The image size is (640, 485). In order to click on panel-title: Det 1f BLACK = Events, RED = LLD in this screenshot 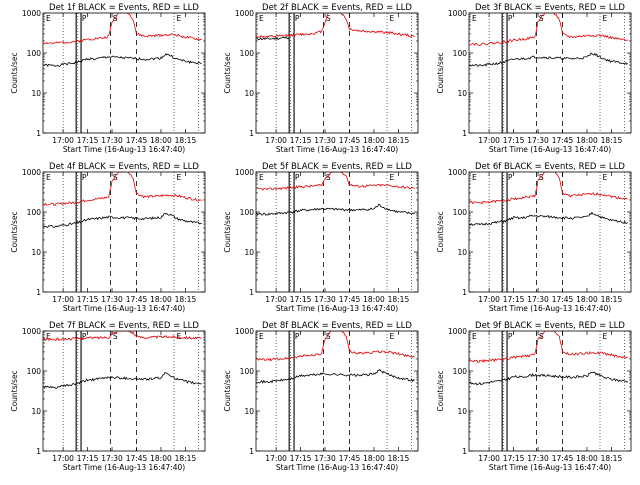, I will do `click(124, 8)`.